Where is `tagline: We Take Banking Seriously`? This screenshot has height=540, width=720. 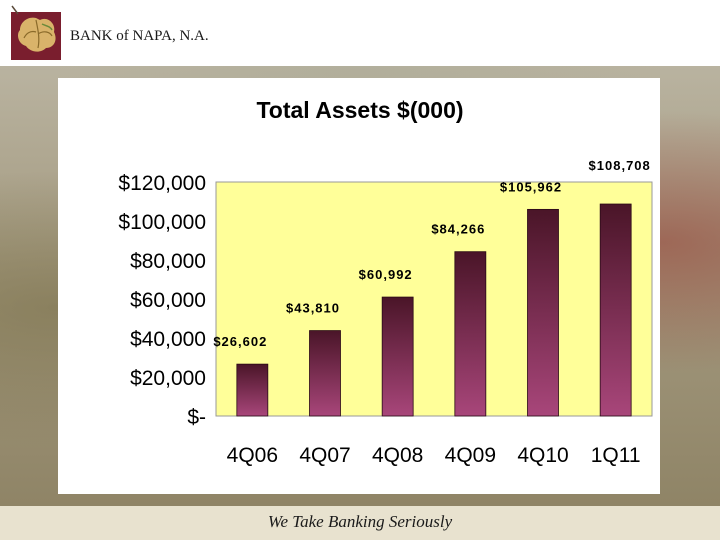 tagline: We Take Banking Seriously is located at coordinates (360, 521).